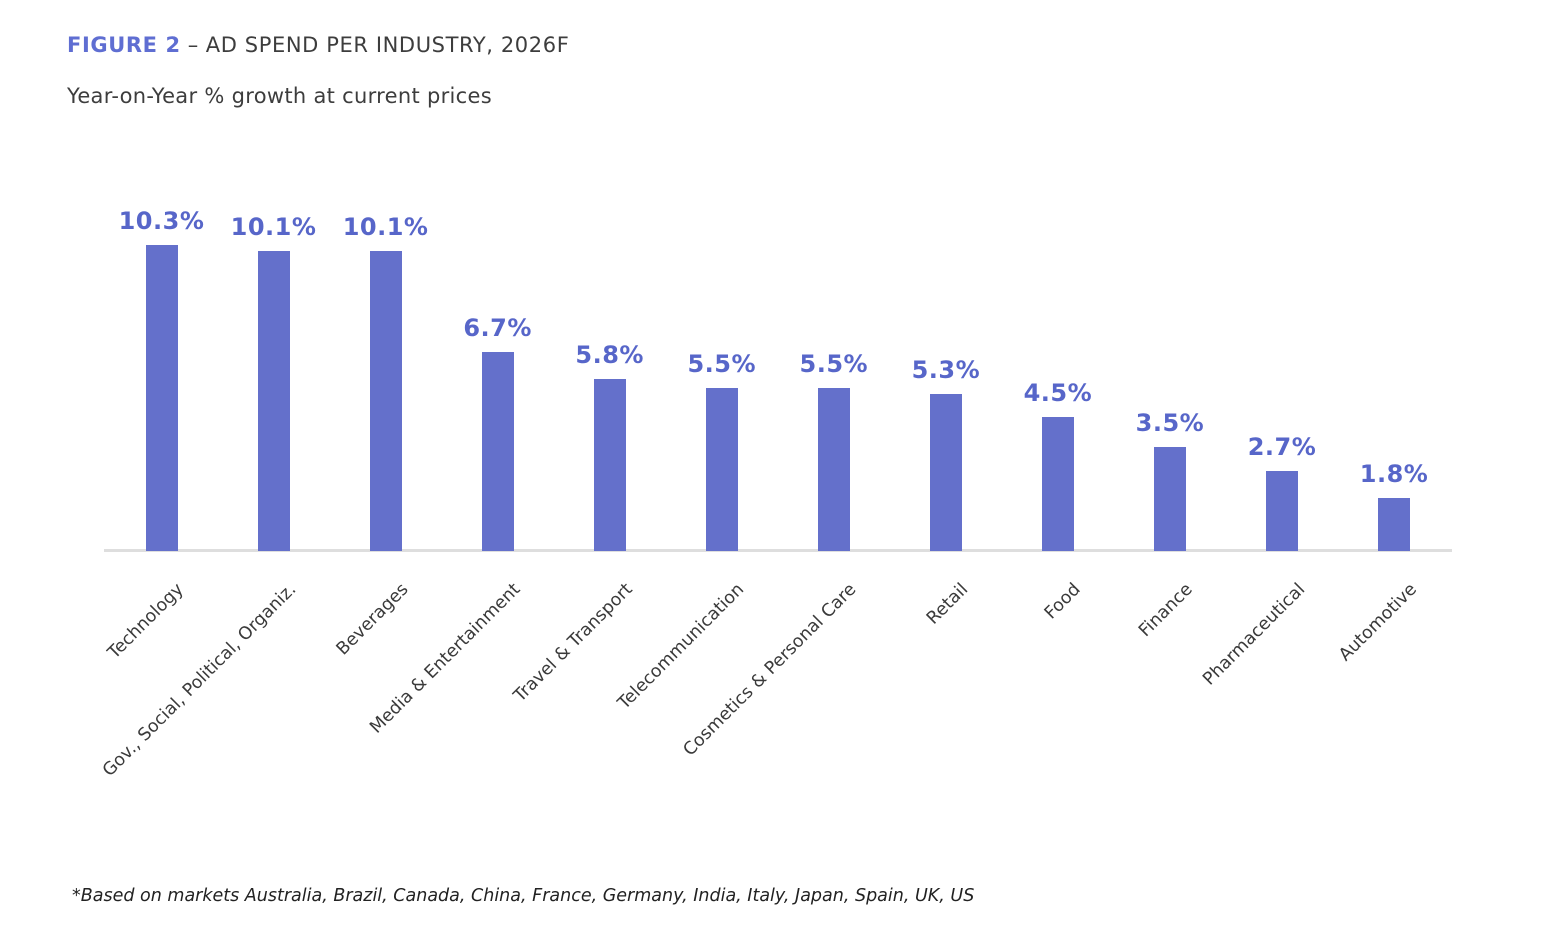 Image resolution: width=1556 pixels, height=936 pixels. I want to click on x-axis-label: Beverages, so click(372, 619).